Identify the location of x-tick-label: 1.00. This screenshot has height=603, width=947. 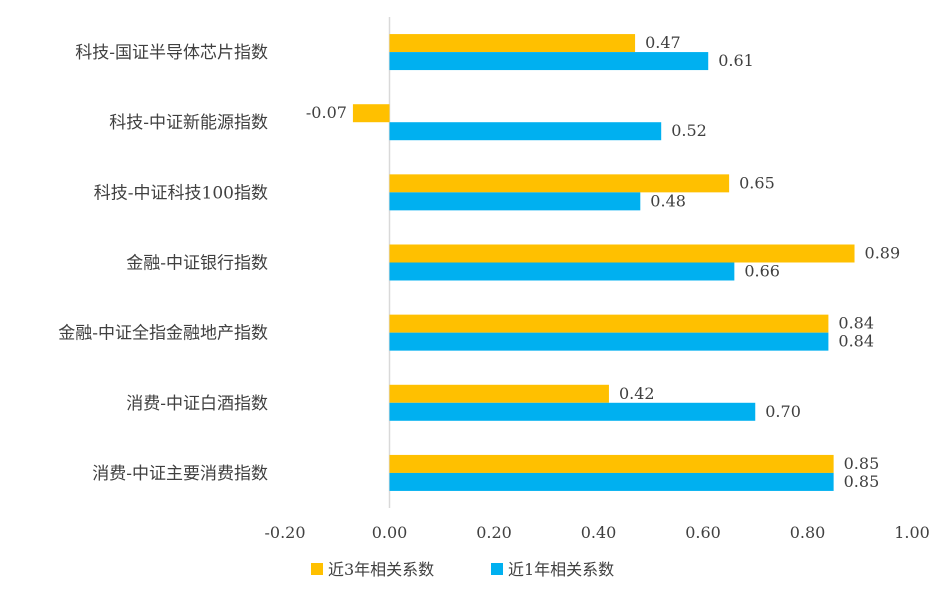
(912, 532).